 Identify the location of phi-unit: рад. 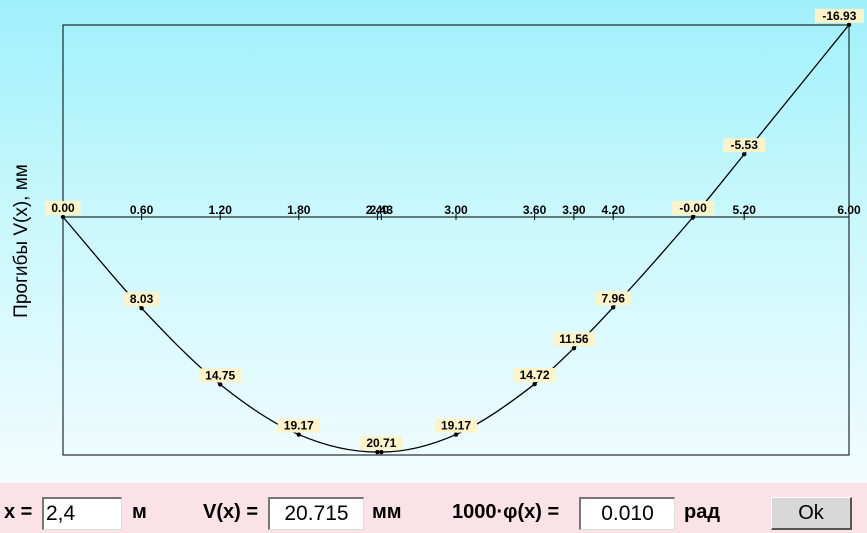
(702, 512).